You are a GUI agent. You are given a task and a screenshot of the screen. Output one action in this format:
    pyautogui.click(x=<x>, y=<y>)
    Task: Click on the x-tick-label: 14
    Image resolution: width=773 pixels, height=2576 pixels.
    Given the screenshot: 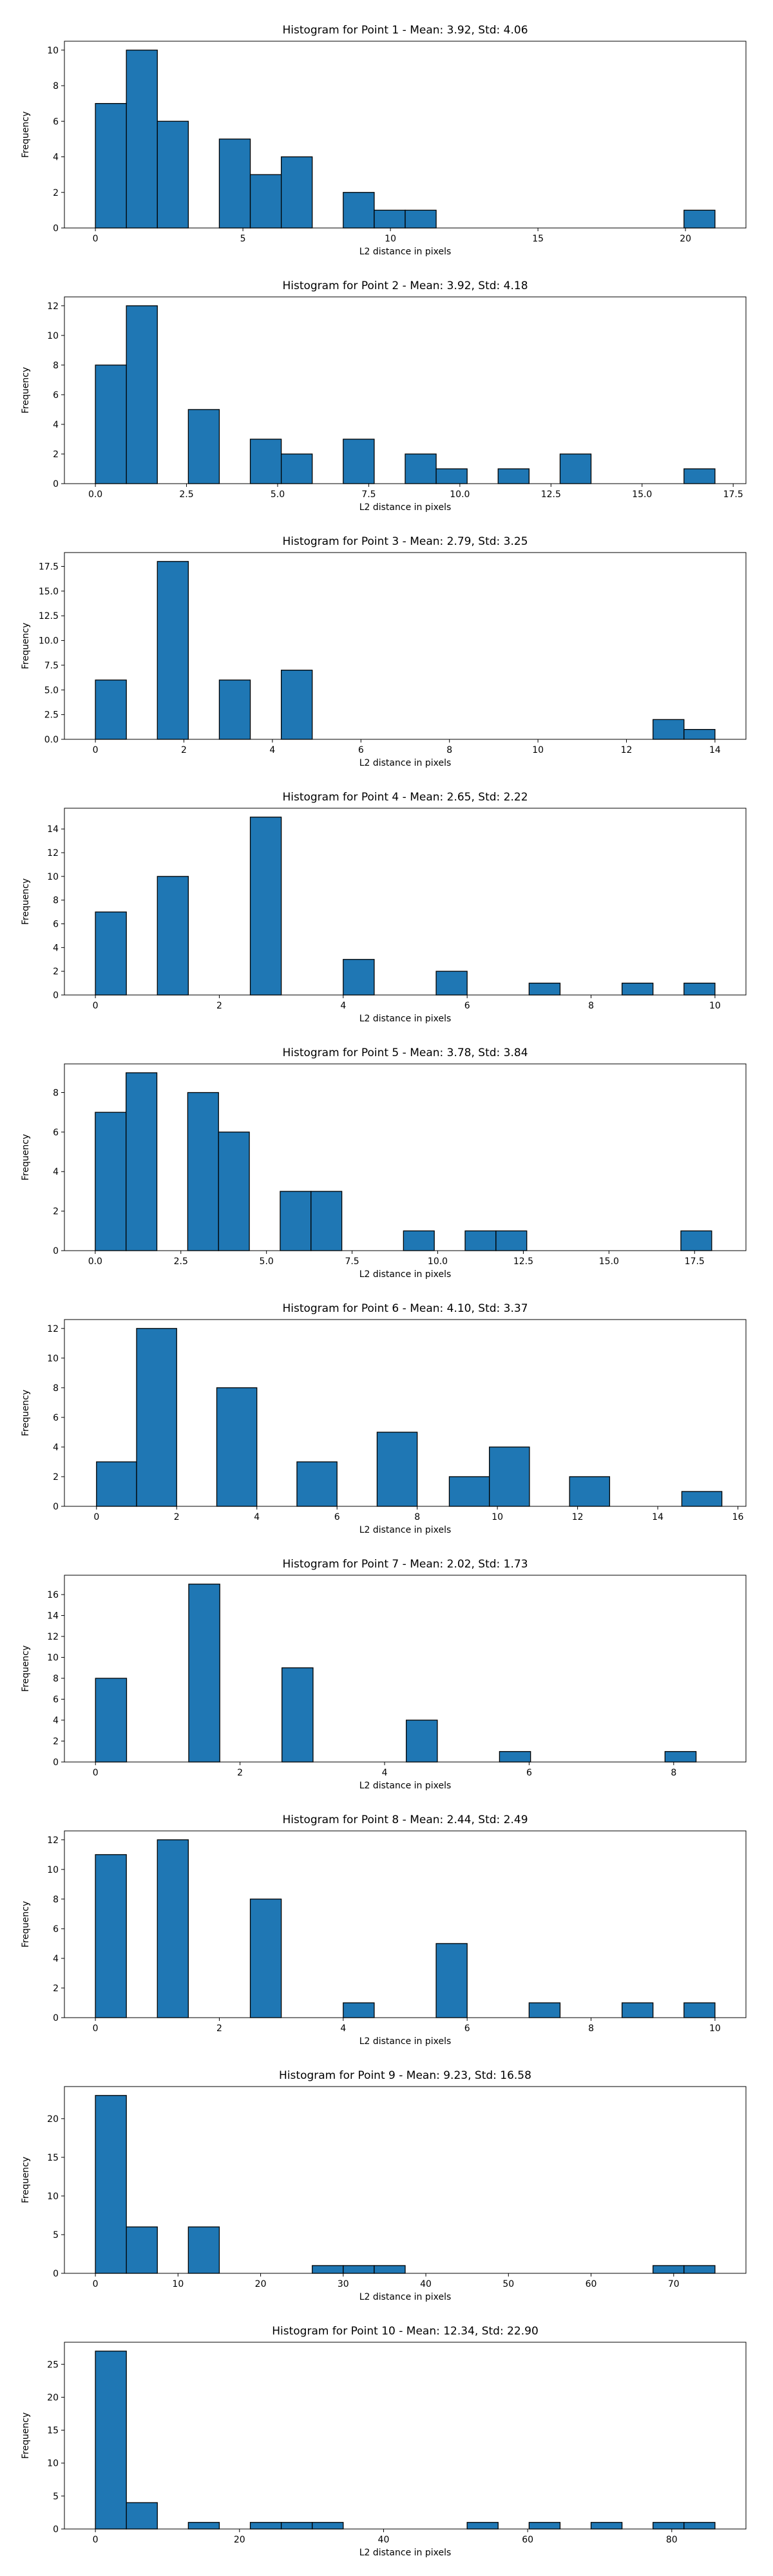 What is the action you would take?
    pyautogui.click(x=715, y=750)
    